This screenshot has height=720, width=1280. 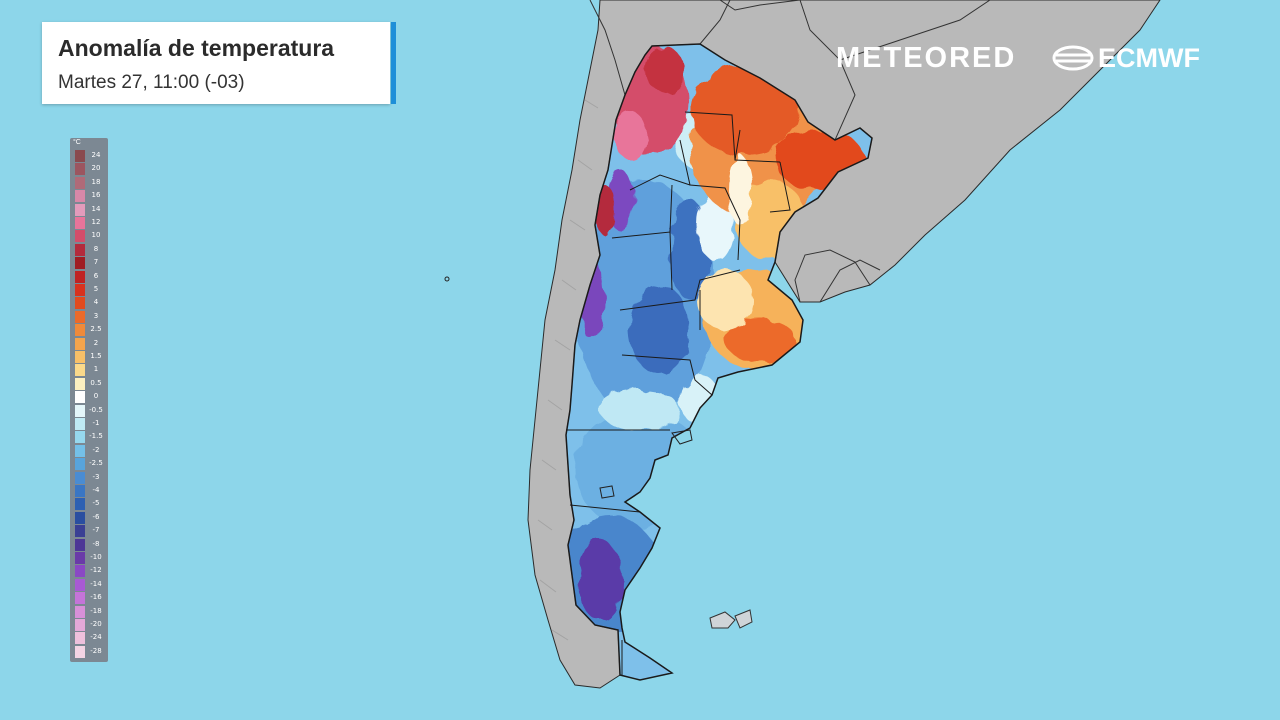 I want to click on legend-entry: -1, so click(x=89, y=424).